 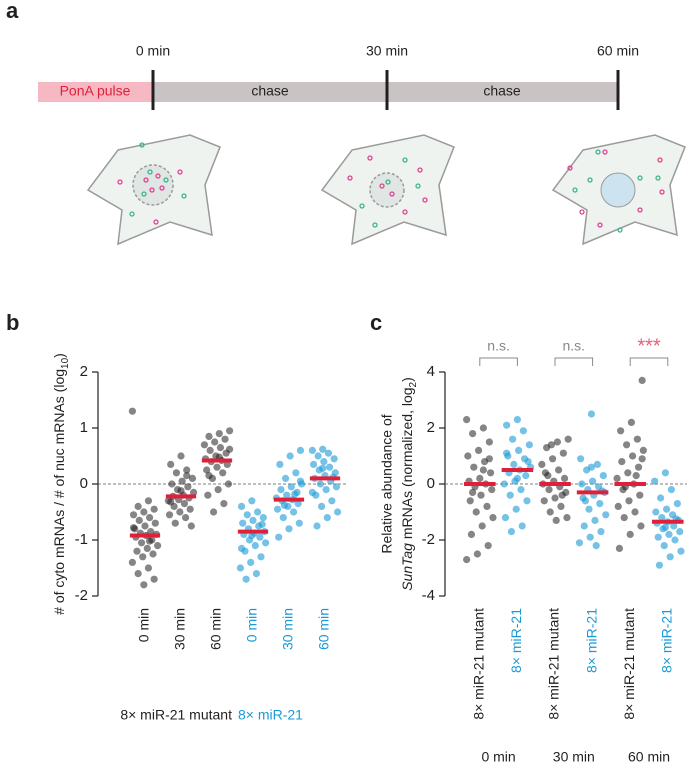 I want to click on y-axis-title: # of cyto mRNAs / # of nuc mRNAs (log10), so click(x=61, y=484).